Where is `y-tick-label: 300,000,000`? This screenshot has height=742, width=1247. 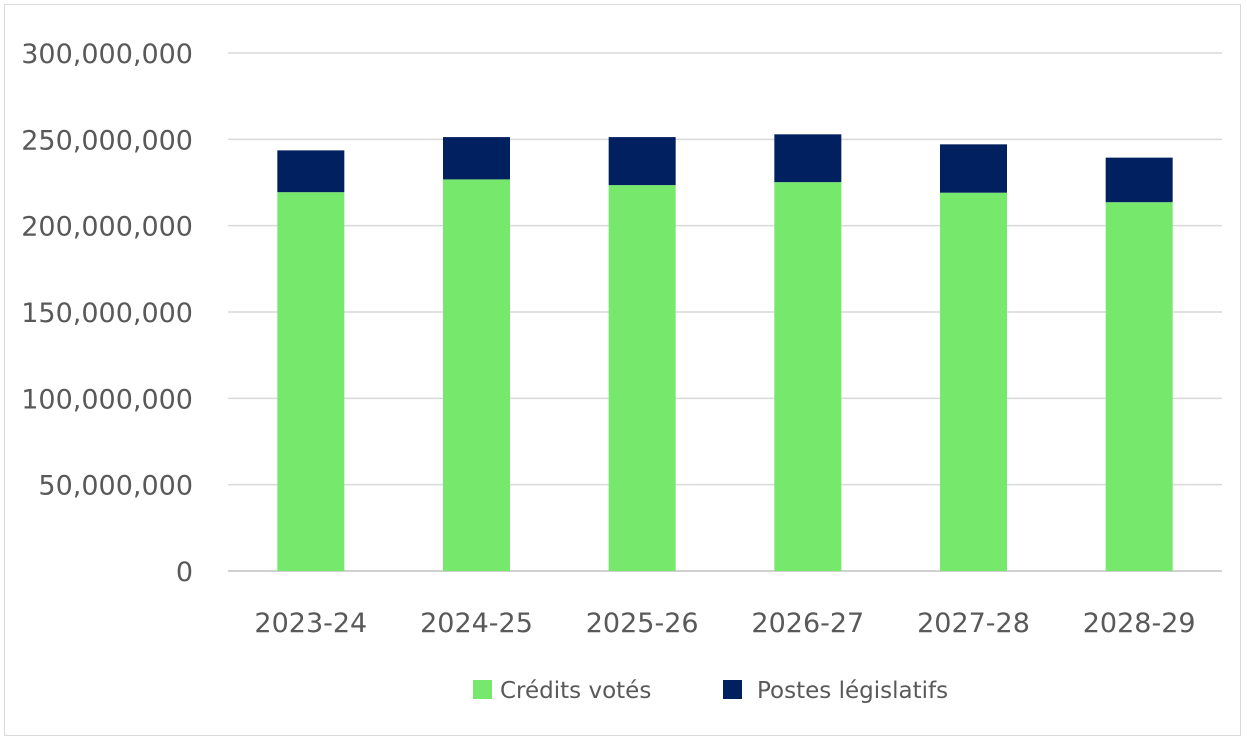
y-tick-label: 300,000,000 is located at coordinates (107, 54).